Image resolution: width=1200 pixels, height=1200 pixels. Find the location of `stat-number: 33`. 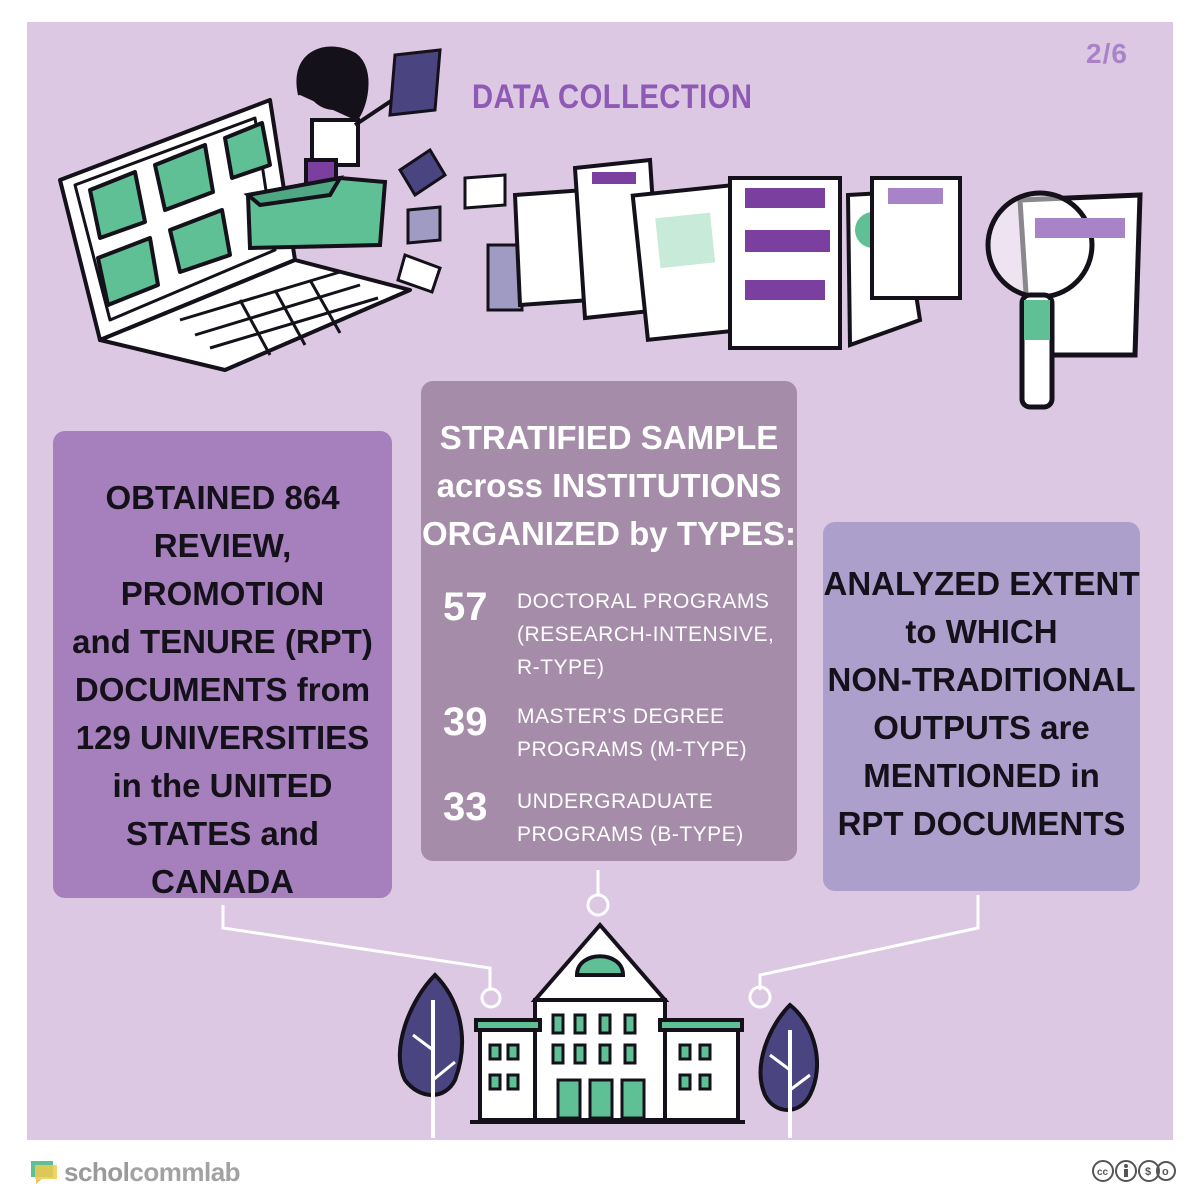

stat-number: 33 is located at coordinates (465, 807).